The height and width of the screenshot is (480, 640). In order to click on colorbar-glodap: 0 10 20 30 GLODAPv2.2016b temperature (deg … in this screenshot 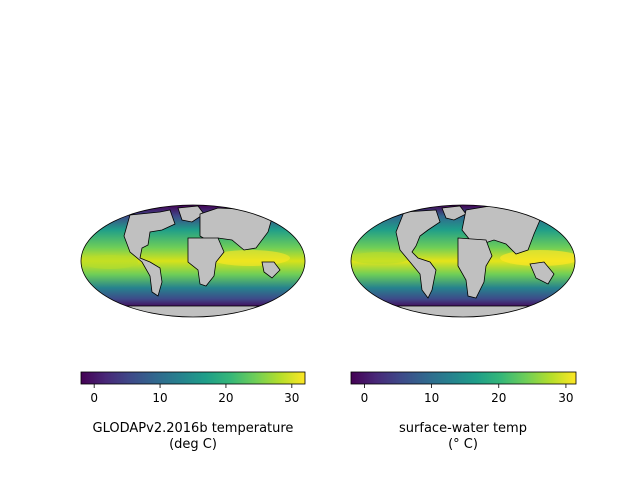, I will do `click(193, 411)`.